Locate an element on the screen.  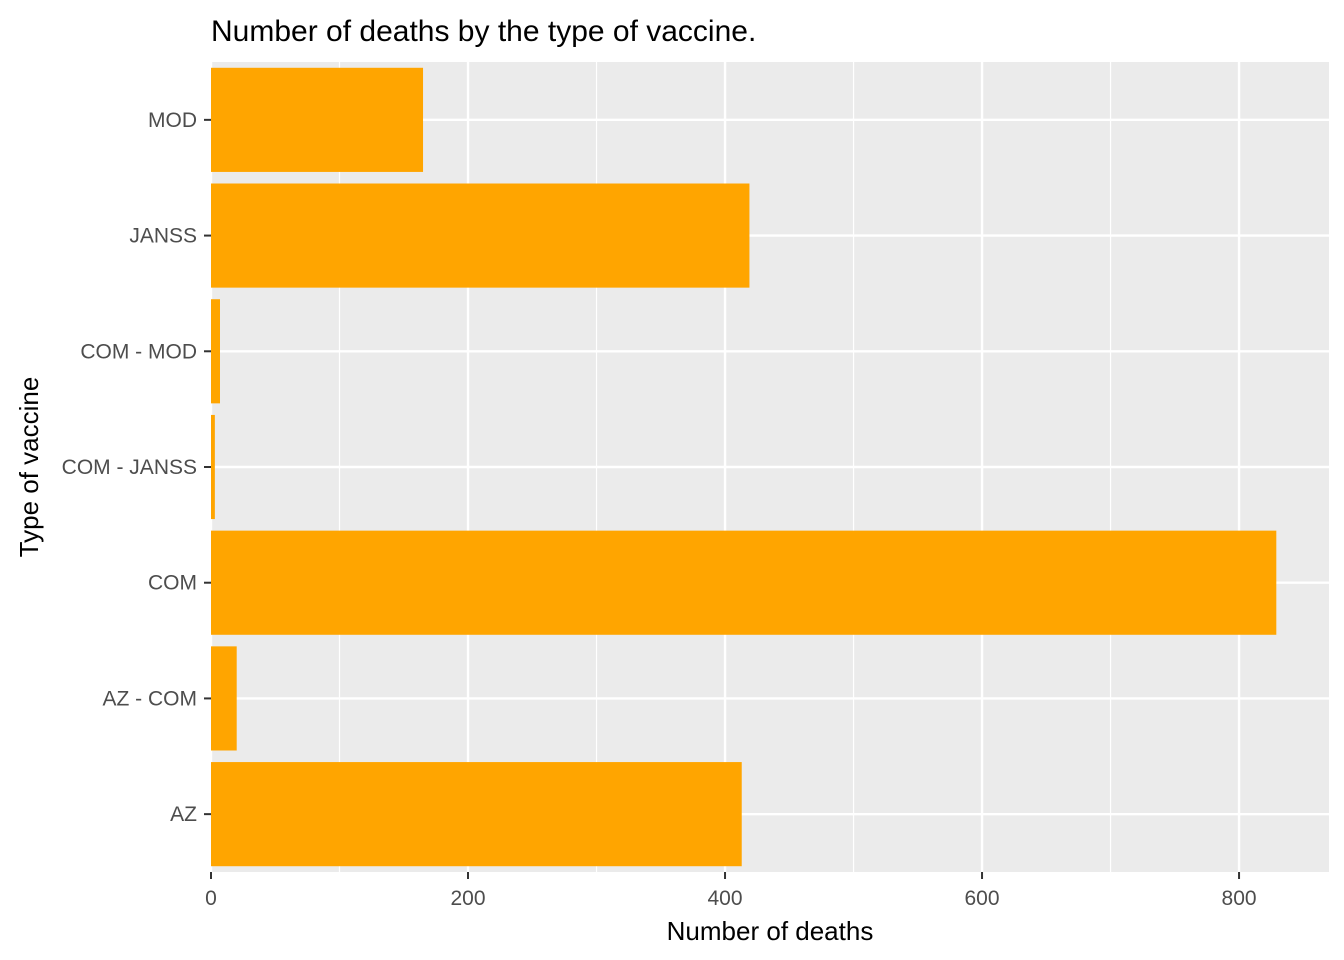
bar-az is located at coordinates (476, 814).